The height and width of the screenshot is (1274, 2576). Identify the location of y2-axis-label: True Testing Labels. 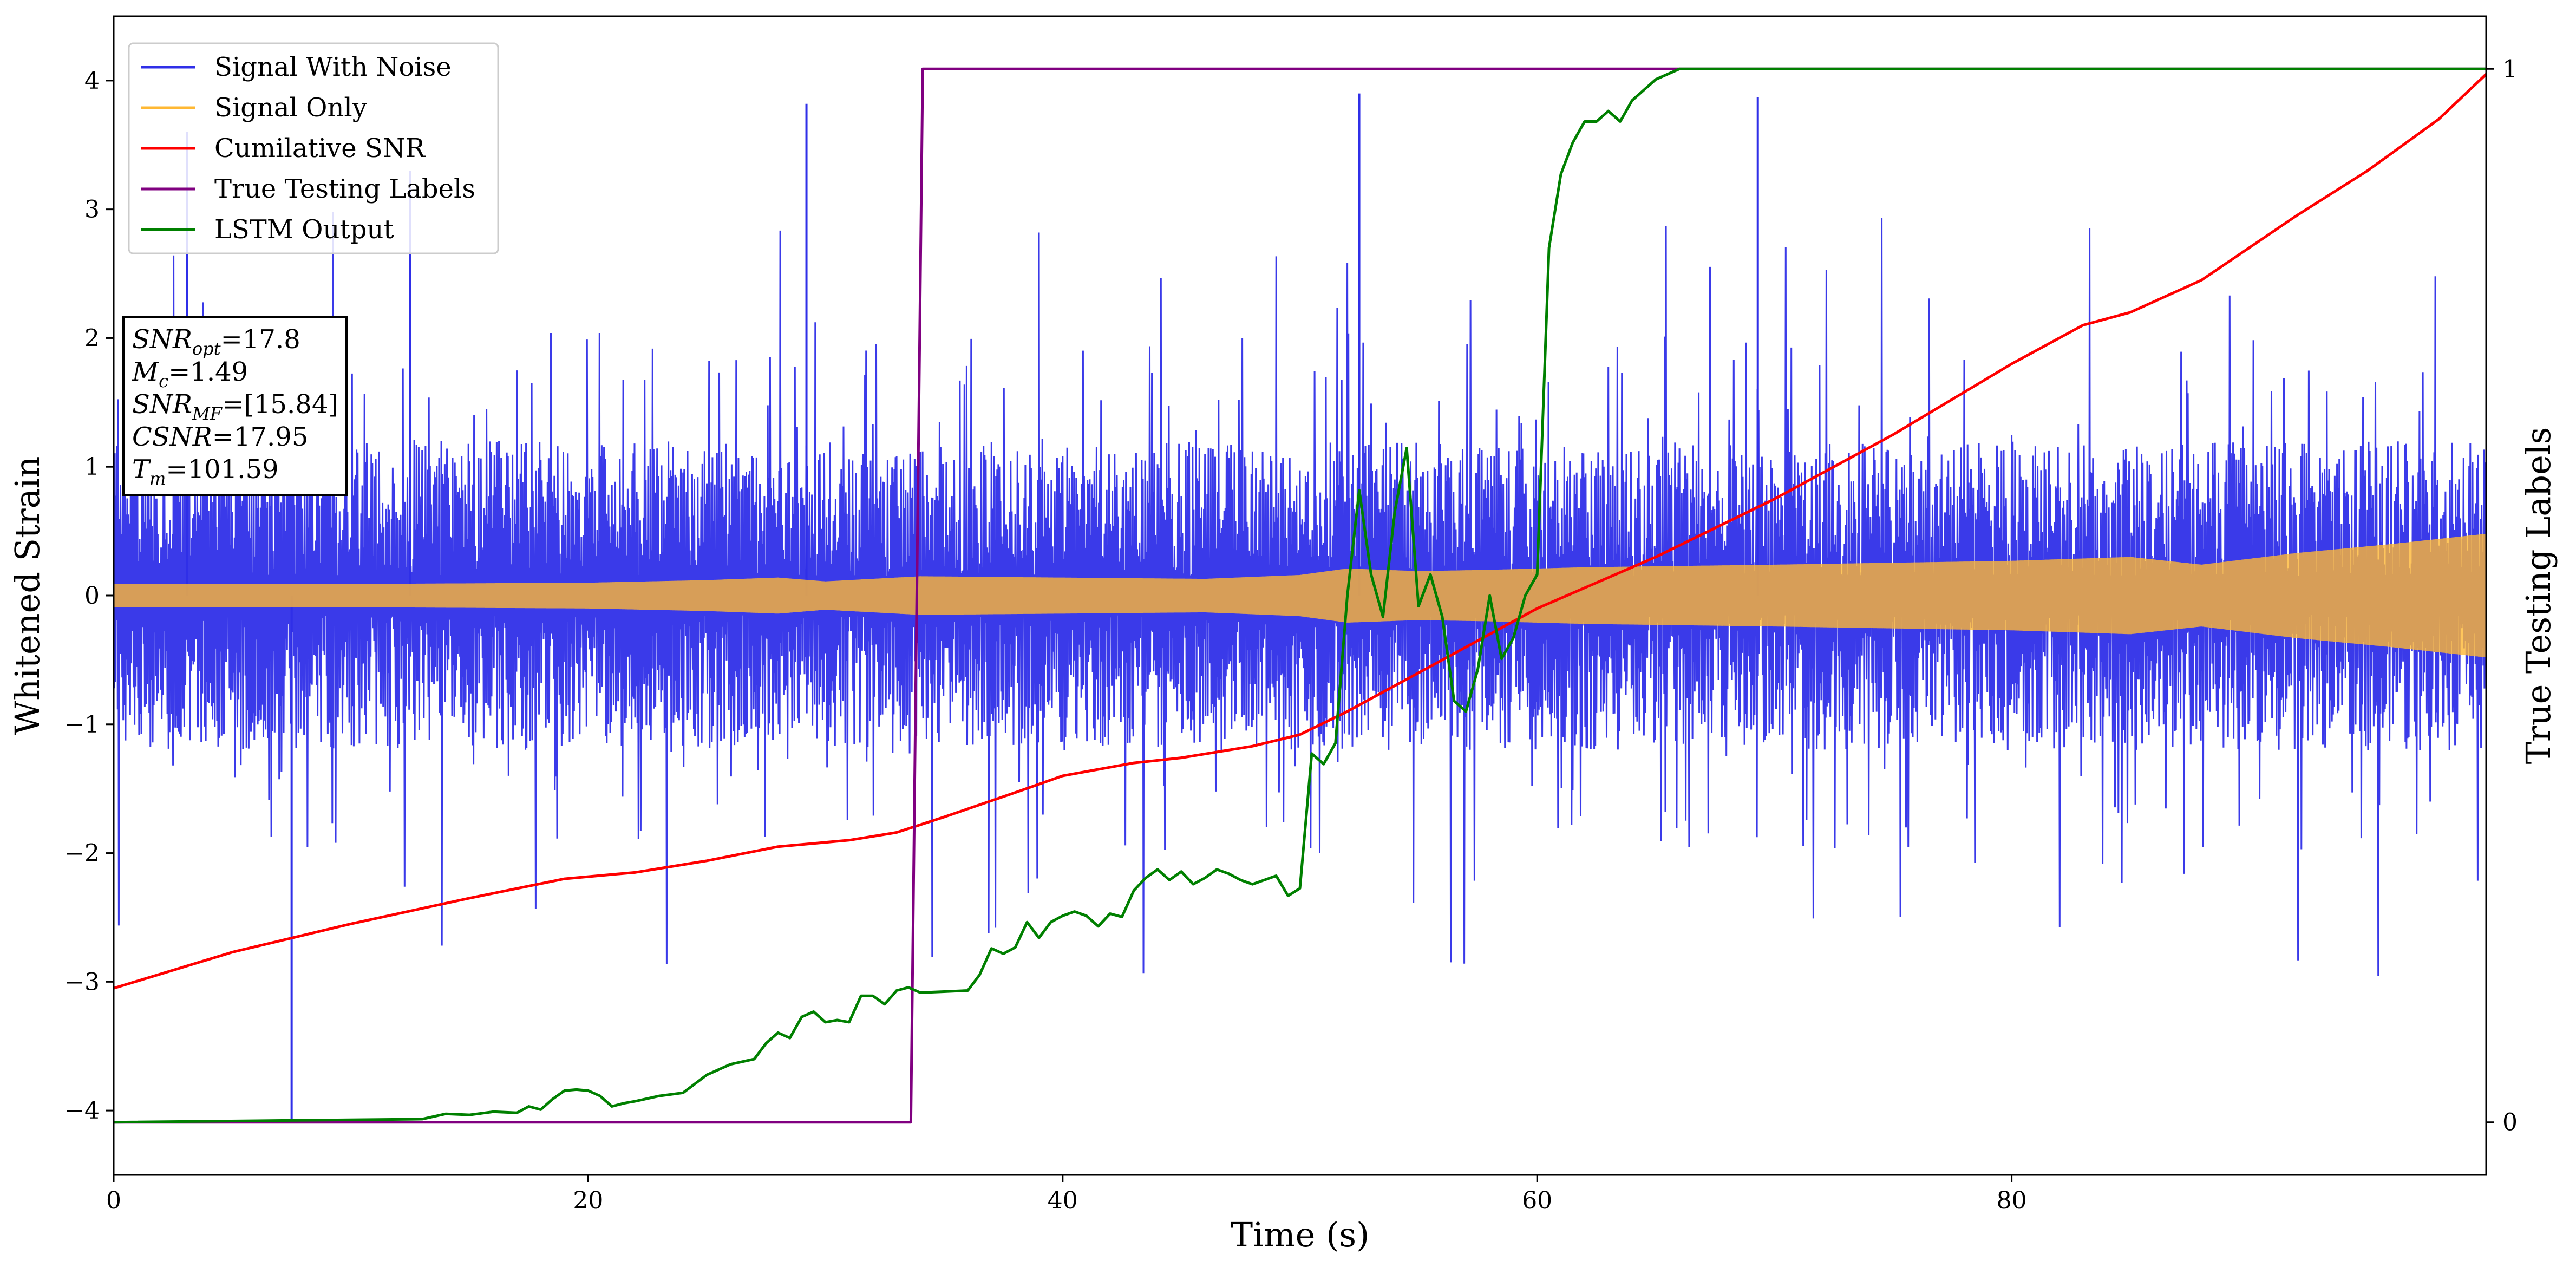
(2538, 596).